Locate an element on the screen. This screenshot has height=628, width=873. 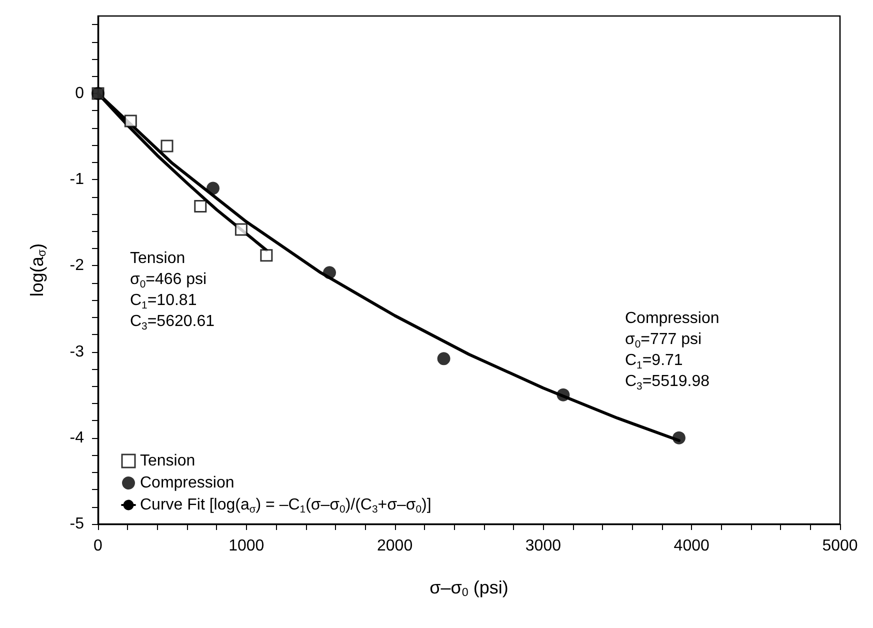
y-tick-label: -2 is located at coordinates (77, 265).